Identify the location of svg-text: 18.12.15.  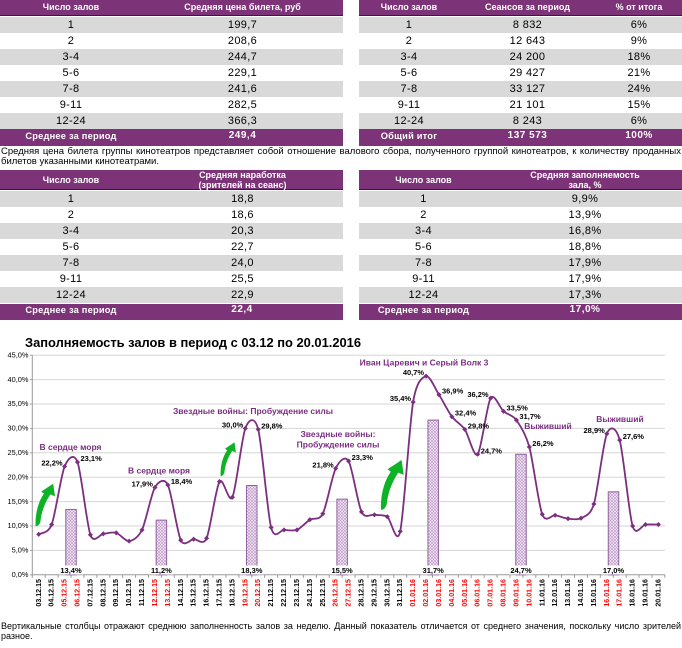
(232, 593).